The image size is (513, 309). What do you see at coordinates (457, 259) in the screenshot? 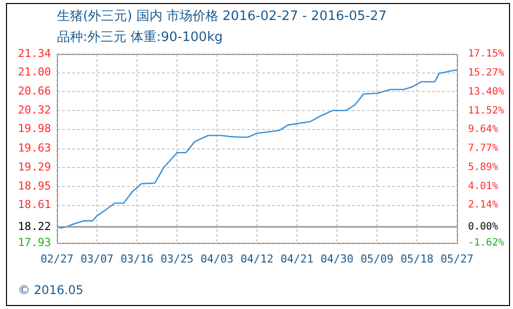
I see `x-tick-label: 05/27` at bounding box center [457, 259].